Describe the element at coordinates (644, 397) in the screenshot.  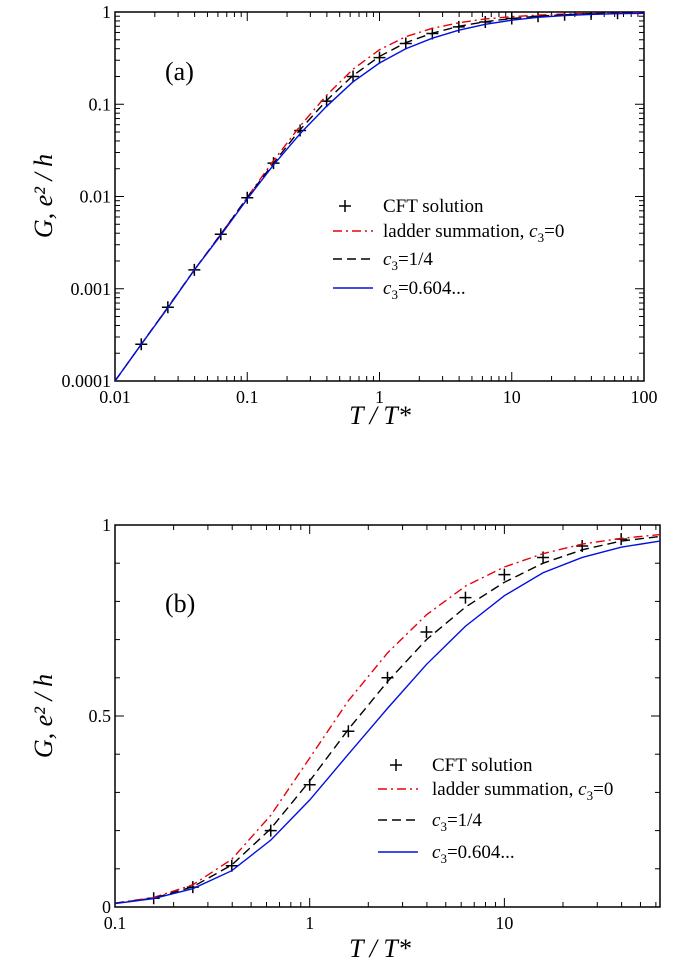
I see `x-tick-label: 100` at that location.